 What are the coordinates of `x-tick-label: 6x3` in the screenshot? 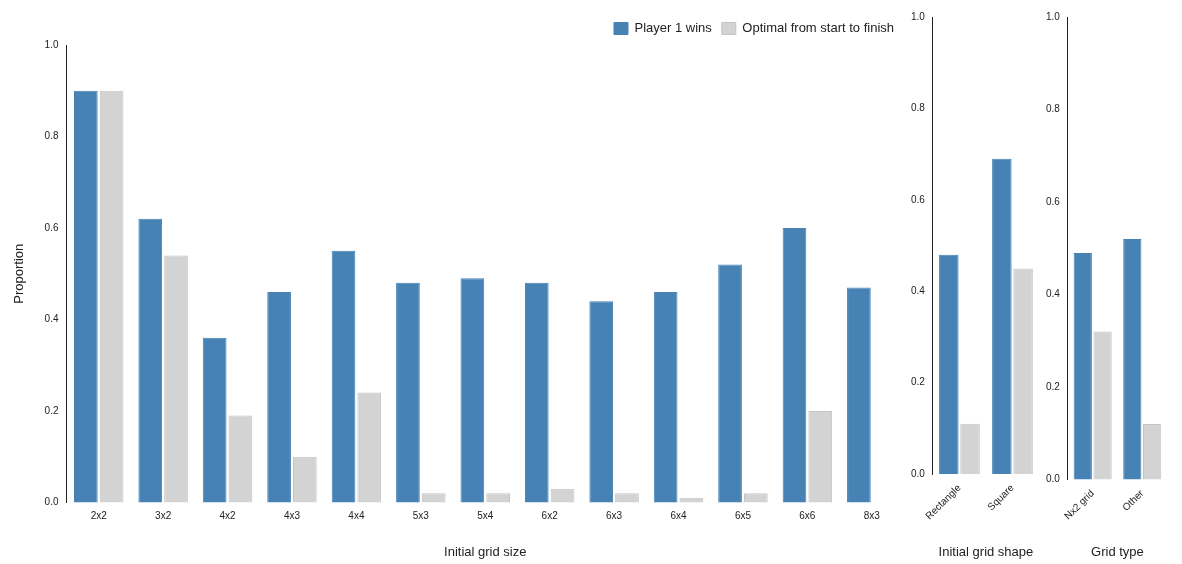 It's located at (614, 516).